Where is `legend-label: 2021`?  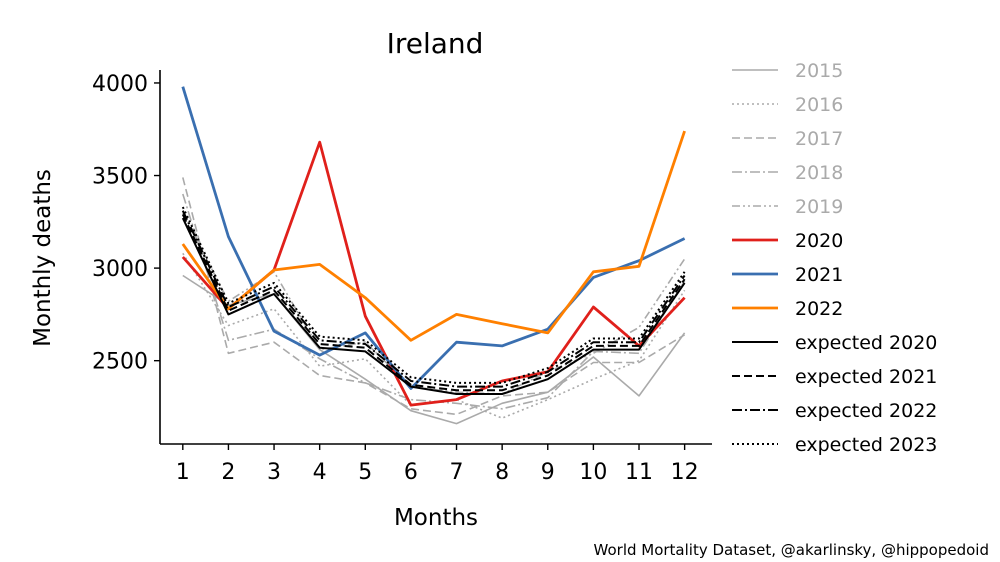 legend-label: 2021 is located at coordinates (819, 275).